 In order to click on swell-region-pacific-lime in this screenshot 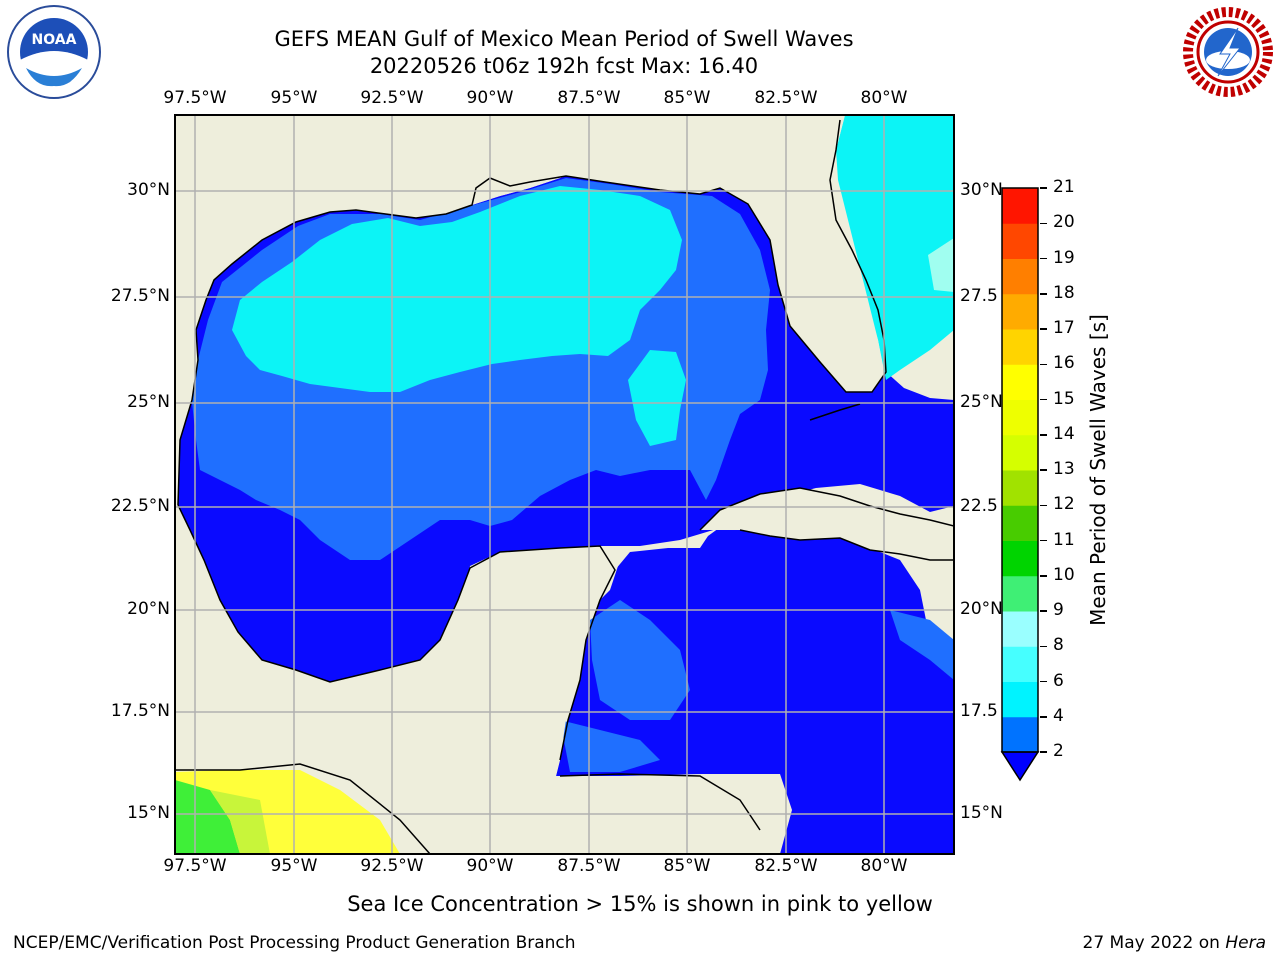, I will do `click(240, 822)`.